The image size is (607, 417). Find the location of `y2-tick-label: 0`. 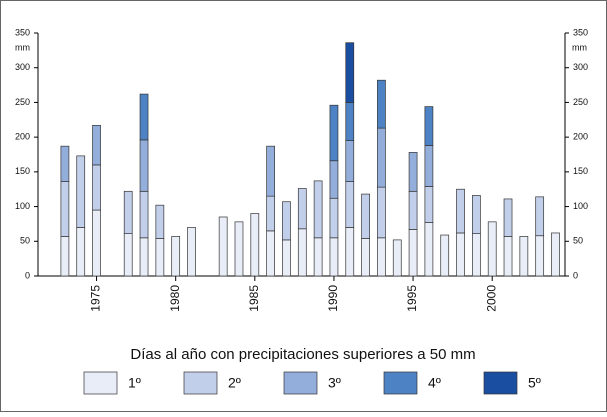

y2-tick-label: 0 is located at coordinates (575, 275).